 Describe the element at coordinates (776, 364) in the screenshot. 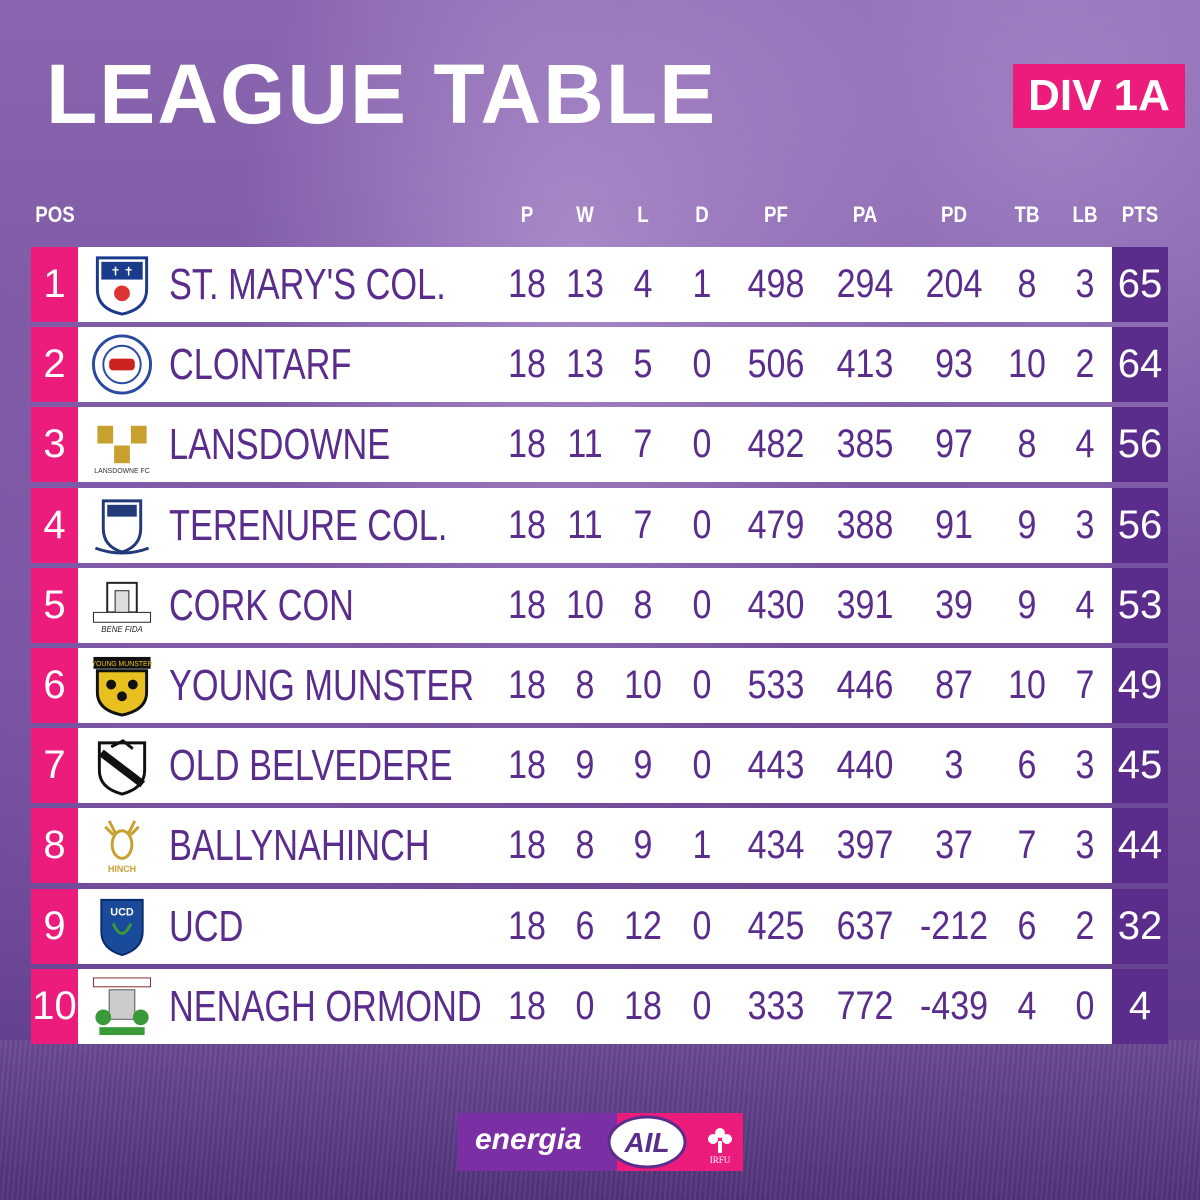

I see `pf-cell: 506` at that location.